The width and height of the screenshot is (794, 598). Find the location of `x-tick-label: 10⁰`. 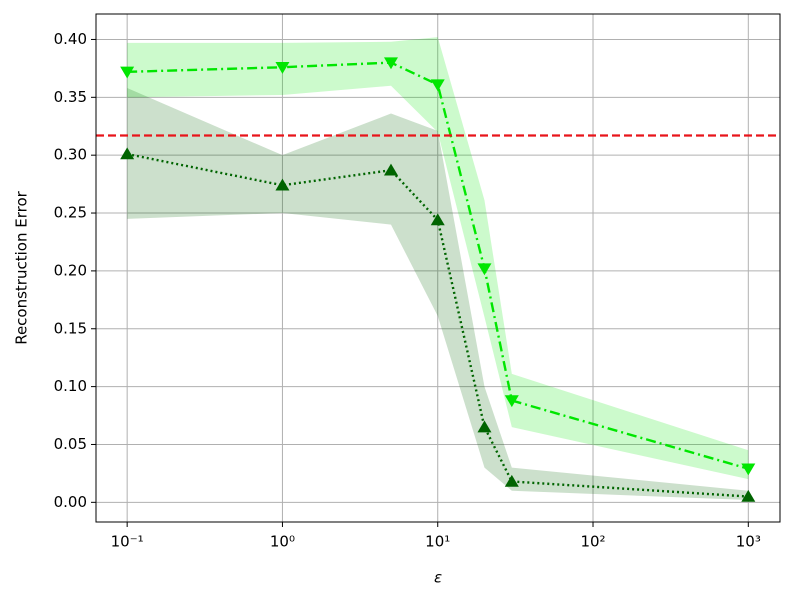

x-tick-label: 10⁰ is located at coordinates (282, 542).